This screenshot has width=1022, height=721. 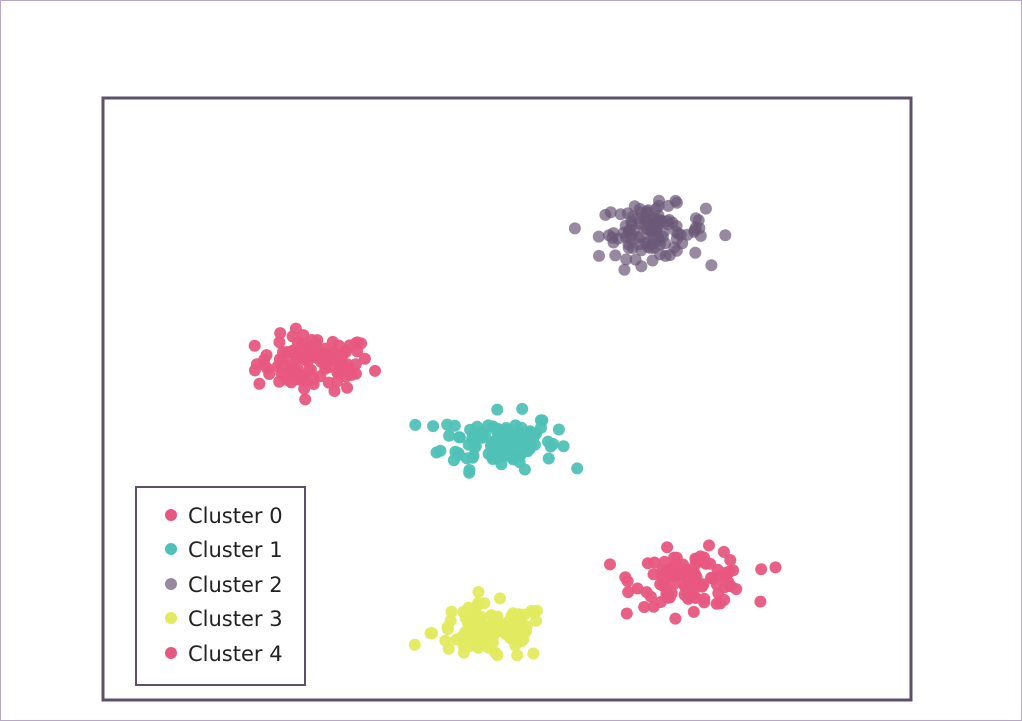 I want to click on legend-label-cluster-3: Cluster 3, so click(x=235, y=619).